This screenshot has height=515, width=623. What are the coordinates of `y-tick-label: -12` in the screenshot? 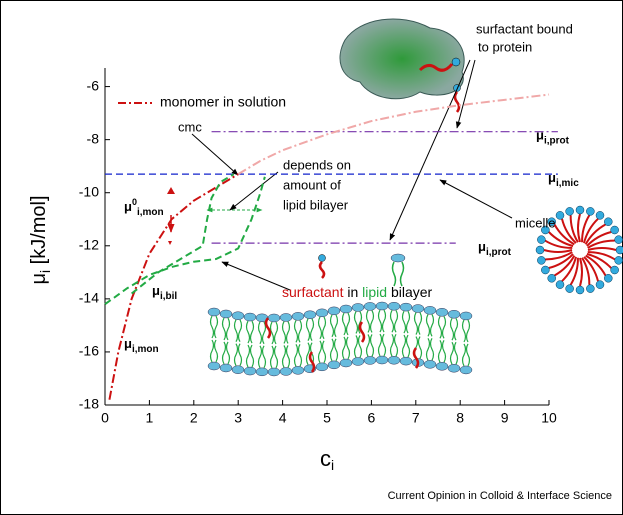 It's located at (89, 244).